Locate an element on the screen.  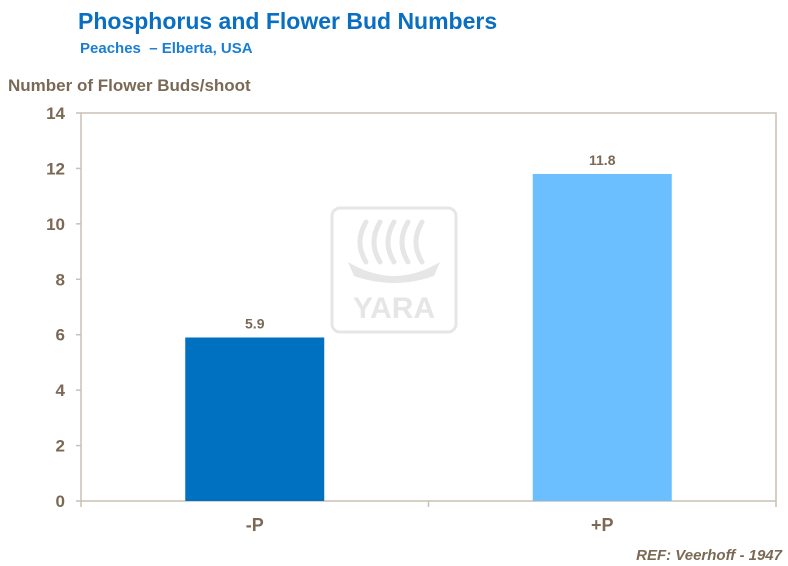
y-tick-label: 12 is located at coordinates (55, 168).